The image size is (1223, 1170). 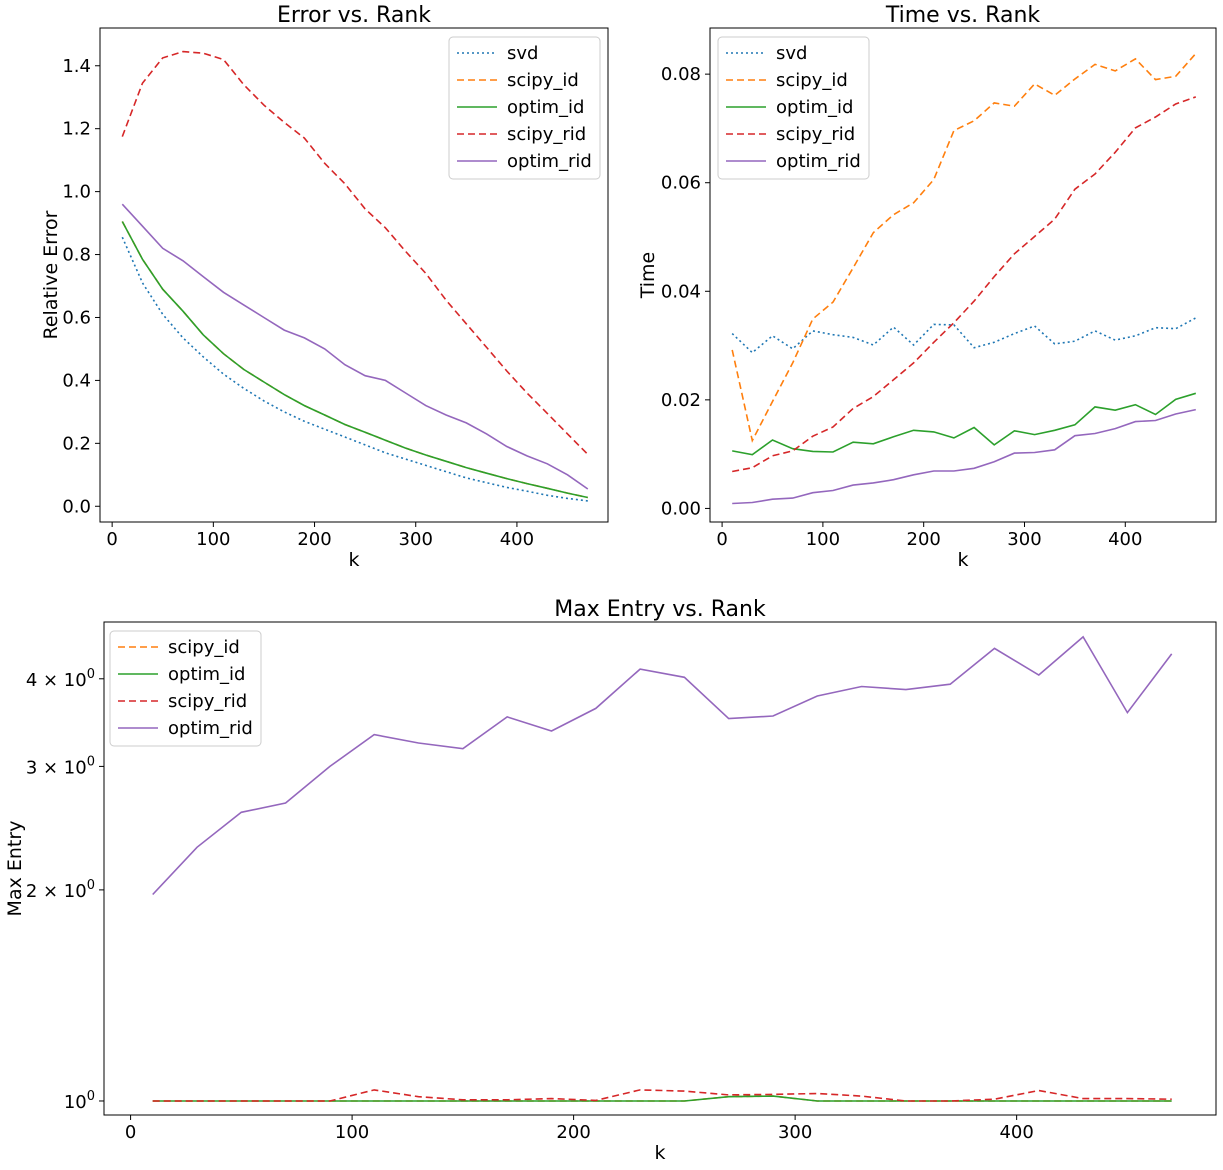 I want to click on y-tick-base: 4 × 10, so click(x=56, y=680).